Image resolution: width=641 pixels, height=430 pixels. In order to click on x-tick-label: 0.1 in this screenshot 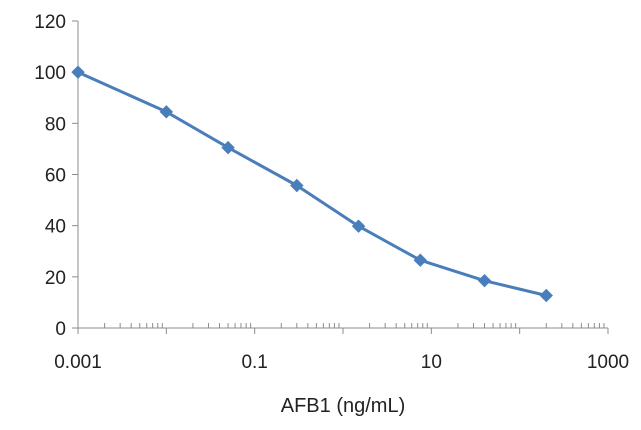, I will do `click(254, 362)`.